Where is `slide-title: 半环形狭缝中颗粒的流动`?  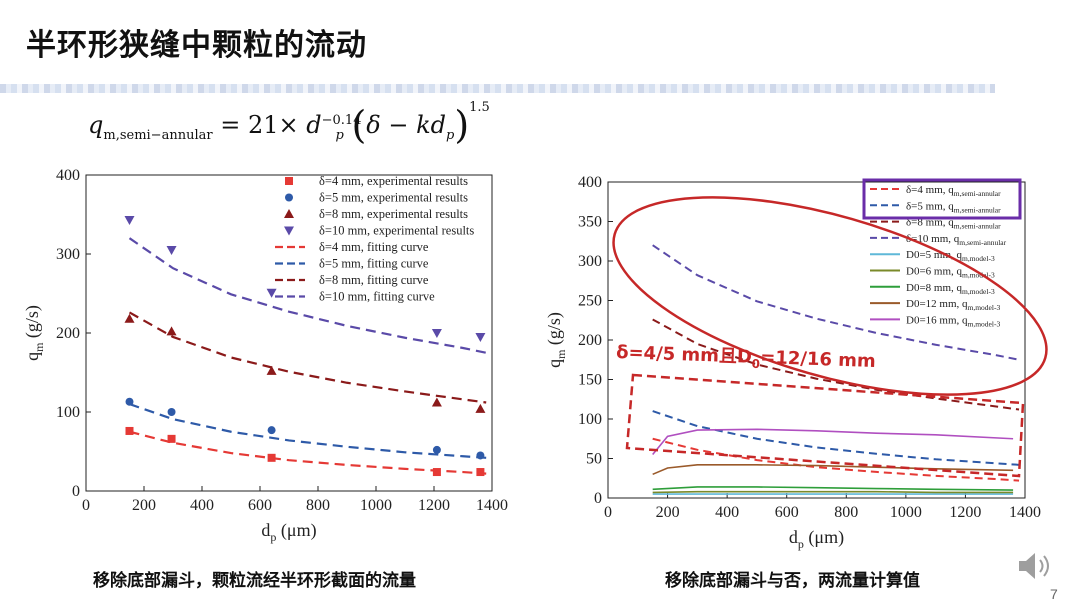 slide-title: 半环形狭缝中颗粒的流动 is located at coordinates (196, 45).